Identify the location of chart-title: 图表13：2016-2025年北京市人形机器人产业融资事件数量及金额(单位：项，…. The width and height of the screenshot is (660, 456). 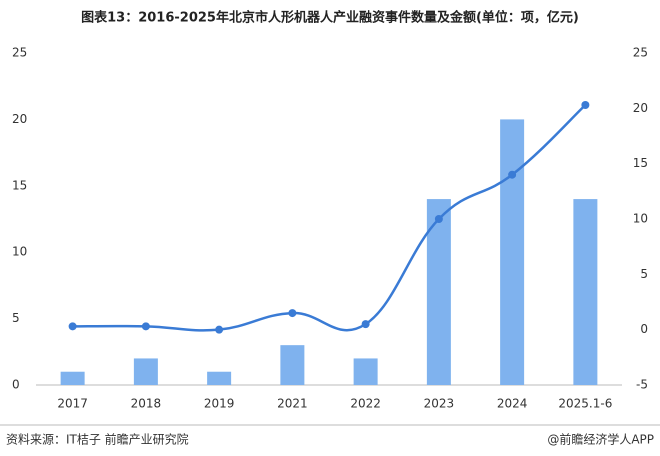
(330, 18).